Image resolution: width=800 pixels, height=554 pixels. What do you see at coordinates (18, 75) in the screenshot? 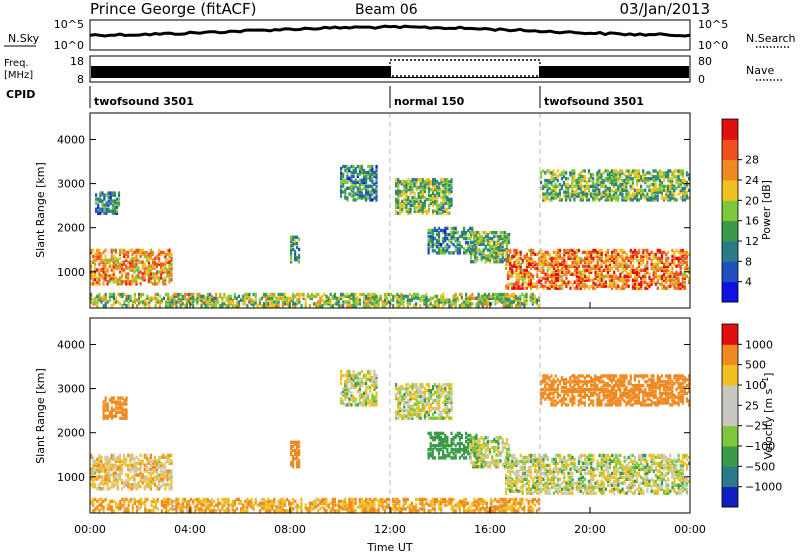
I see `freq-unit-label: [MHz]` at bounding box center [18, 75].